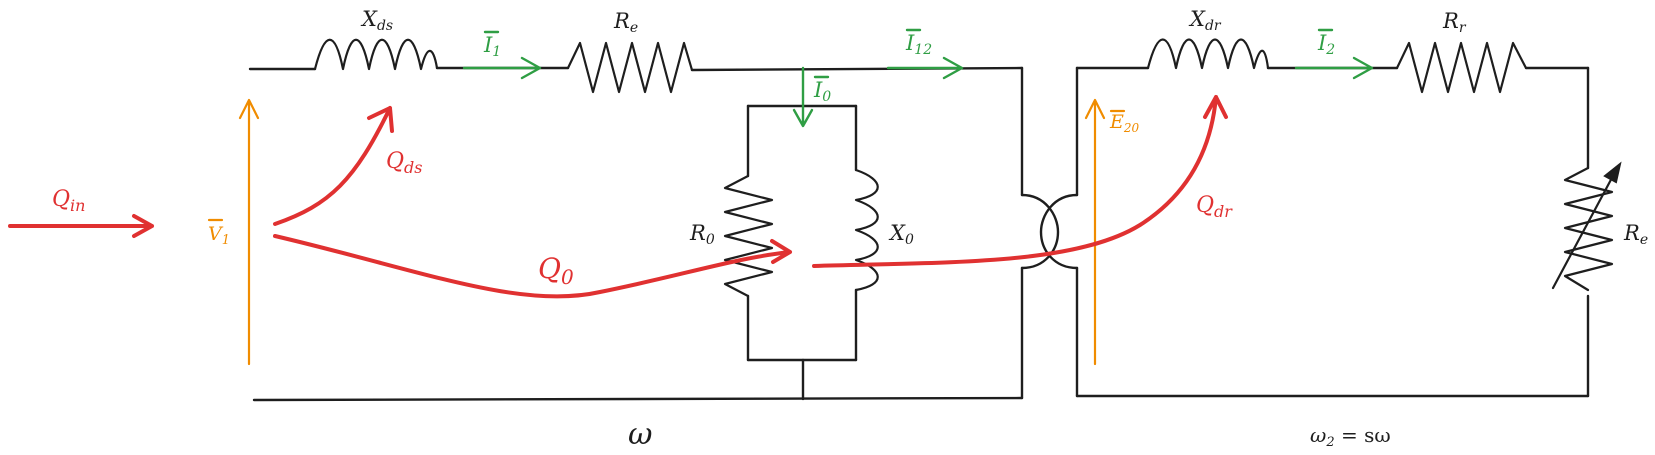 The height and width of the screenshot is (455, 1655). Describe the element at coordinates (556, 270) in the screenshot. I see `q0-label: Q0` at that location.